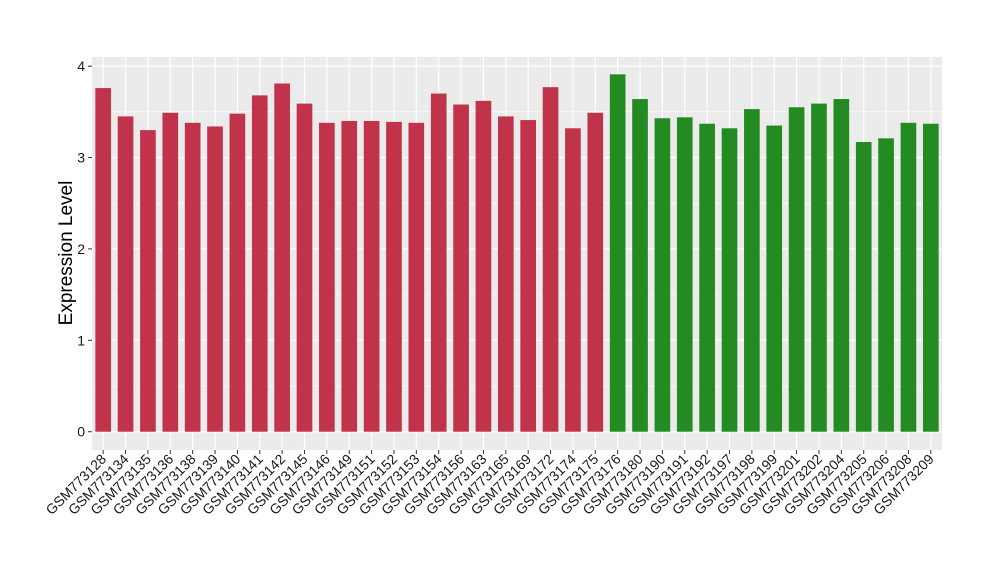  Describe the element at coordinates (483, 266) in the screenshot. I see `bar-GSM773163` at that location.